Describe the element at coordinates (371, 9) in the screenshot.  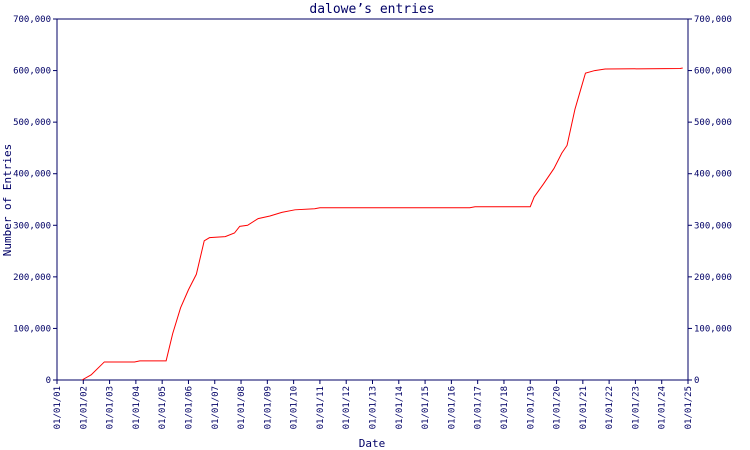
I see `chart-title: dalowe’s entries` at that location.